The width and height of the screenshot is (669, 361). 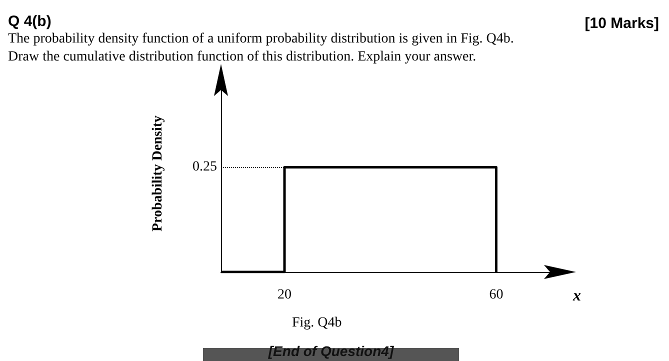 I want to click on caption: Fig. Q4b, so click(x=317, y=323).